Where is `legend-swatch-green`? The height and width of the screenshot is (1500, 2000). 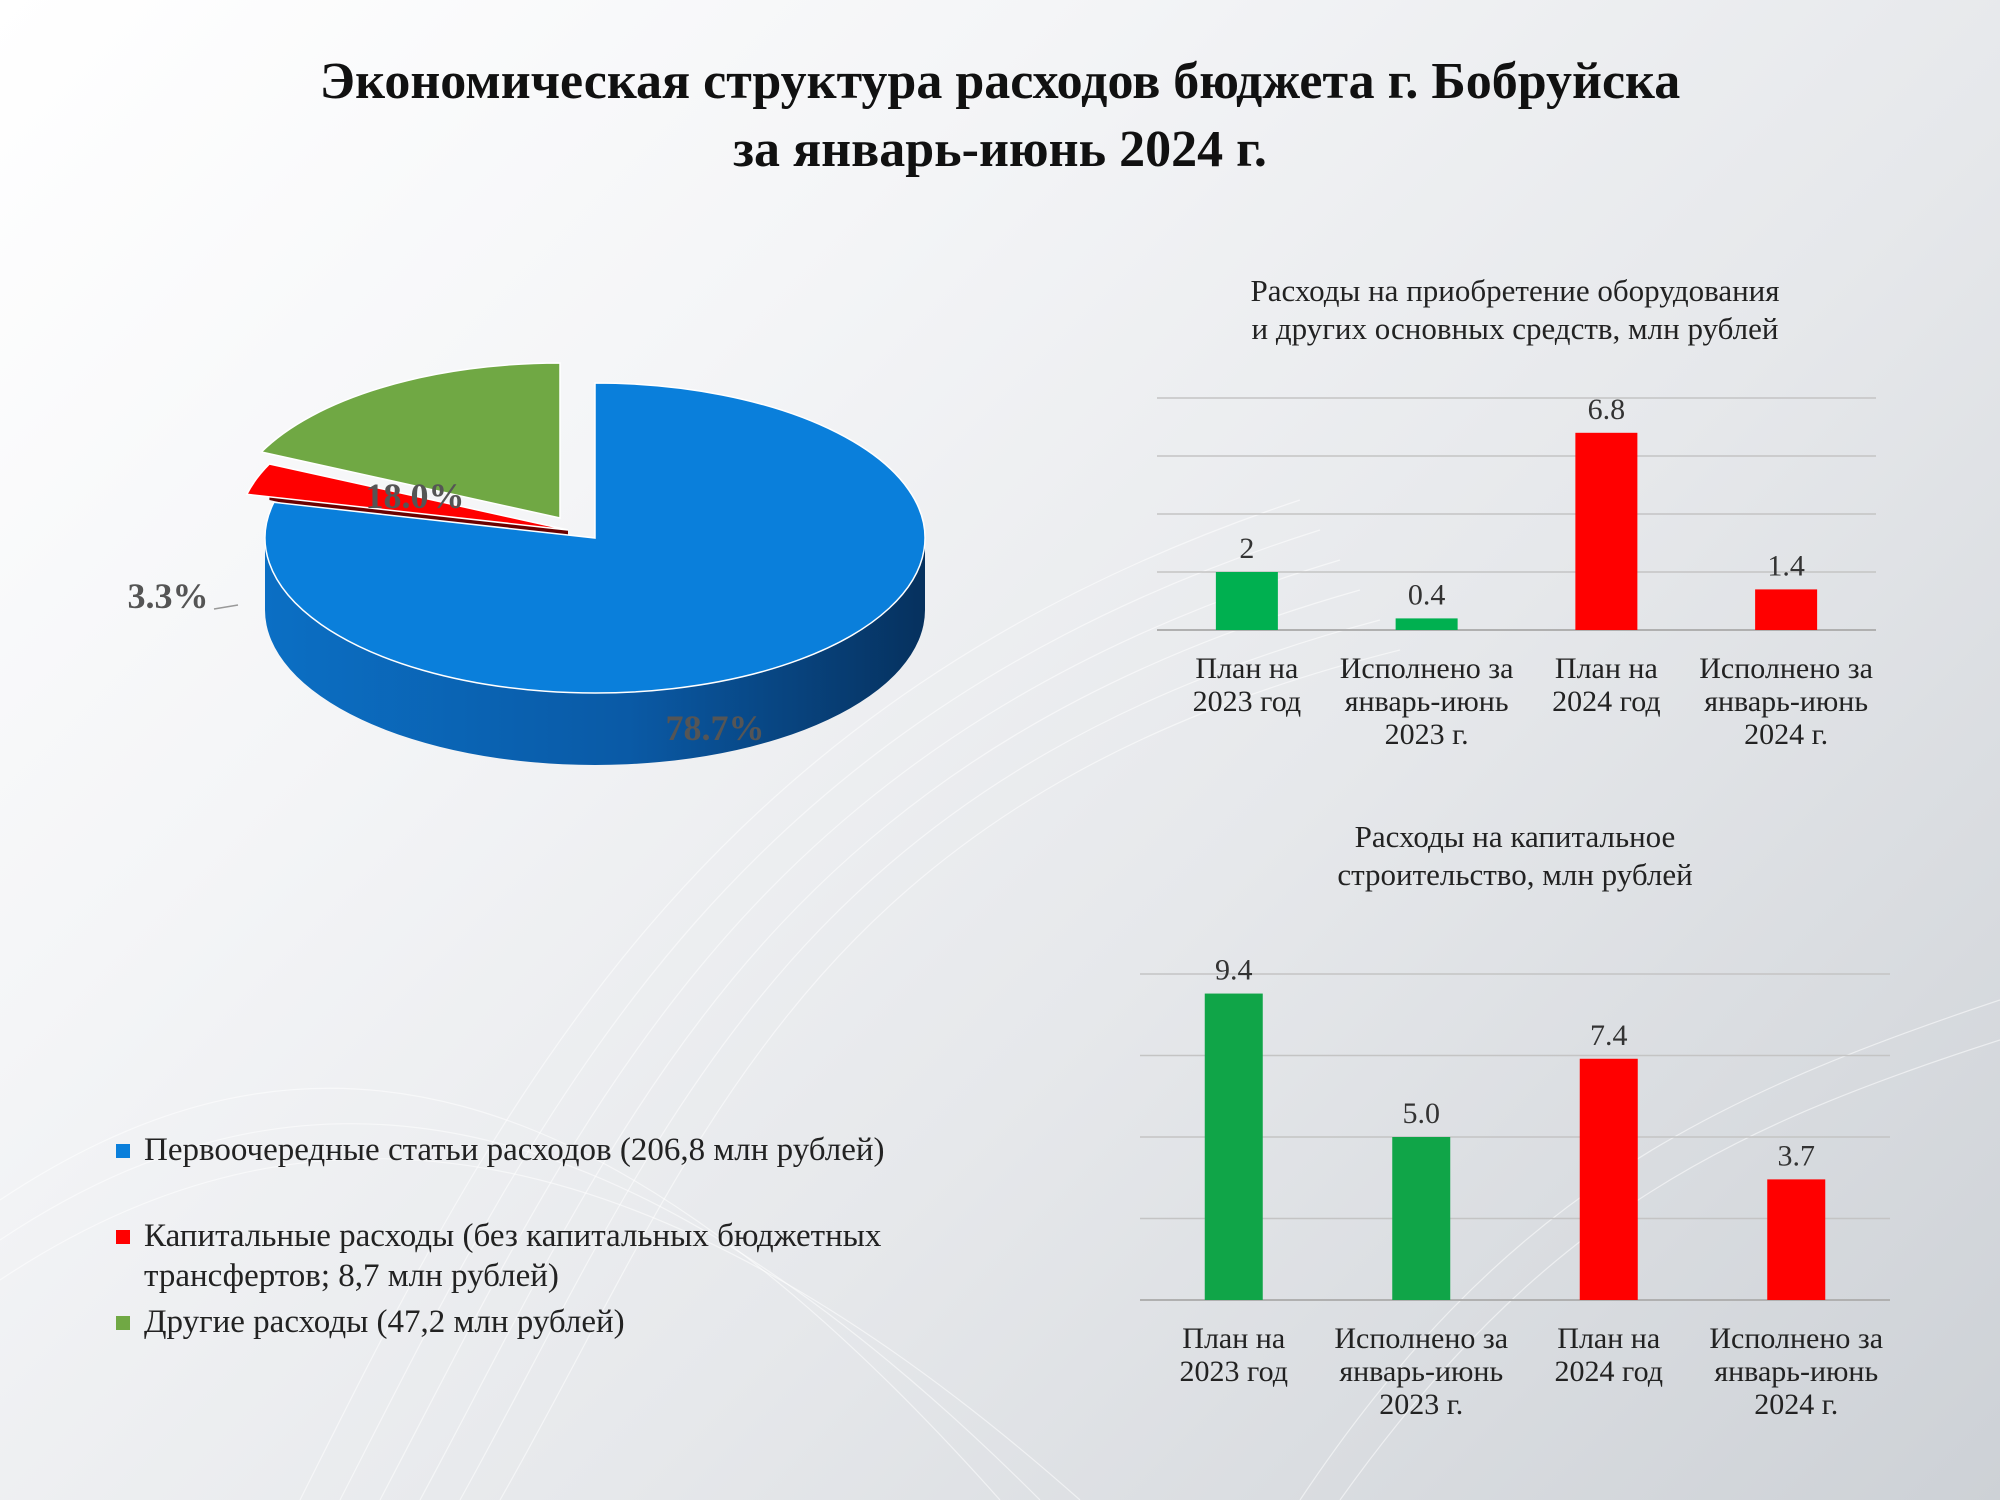
legend-swatch-green is located at coordinates (123, 1323).